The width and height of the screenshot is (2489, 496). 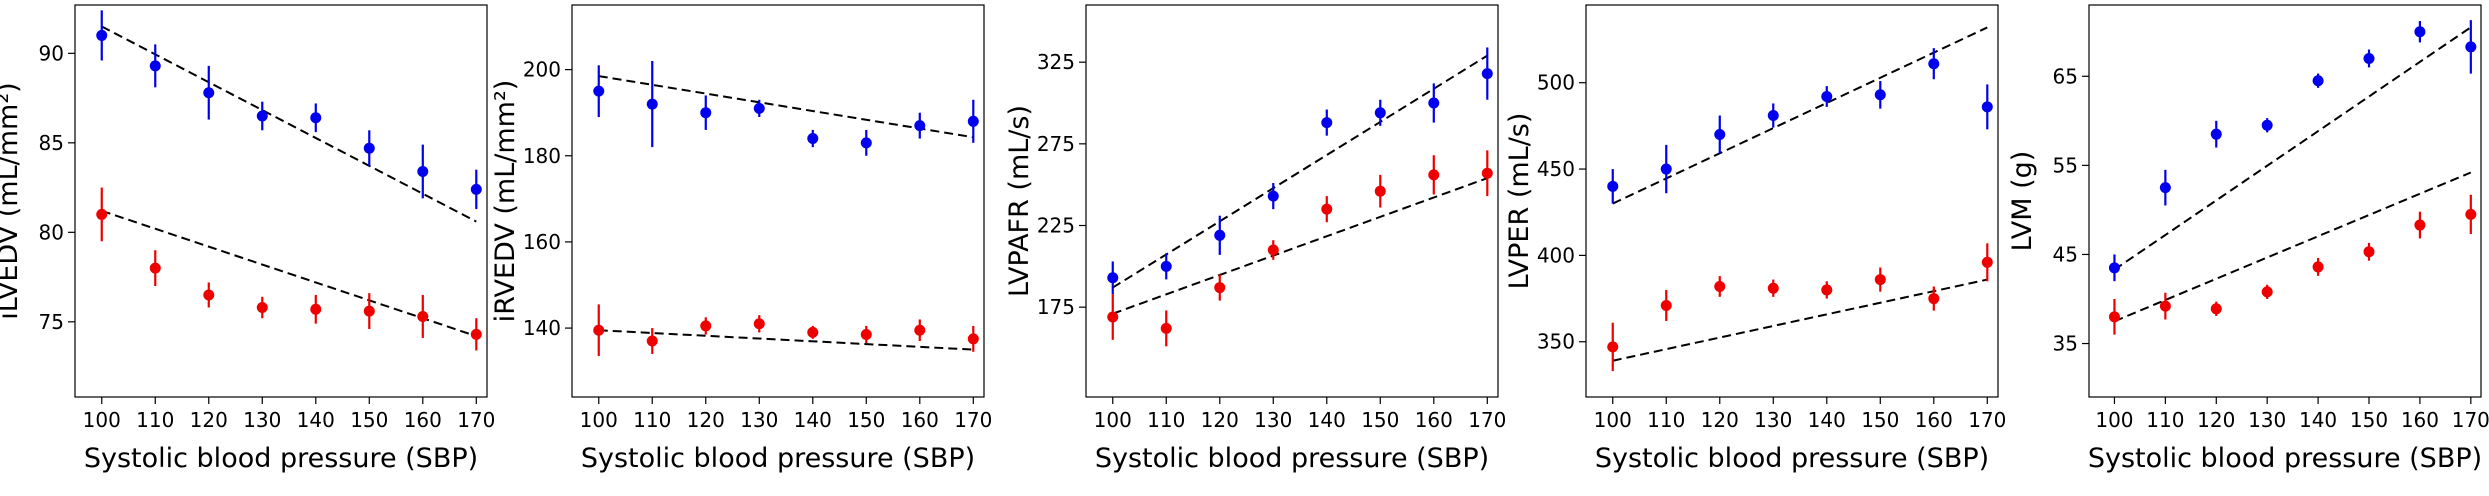 What do you see at coordinates (1556, 169) in the screenshot?
I see `y-tick-label: 450` at bounding box center [1556, 169].